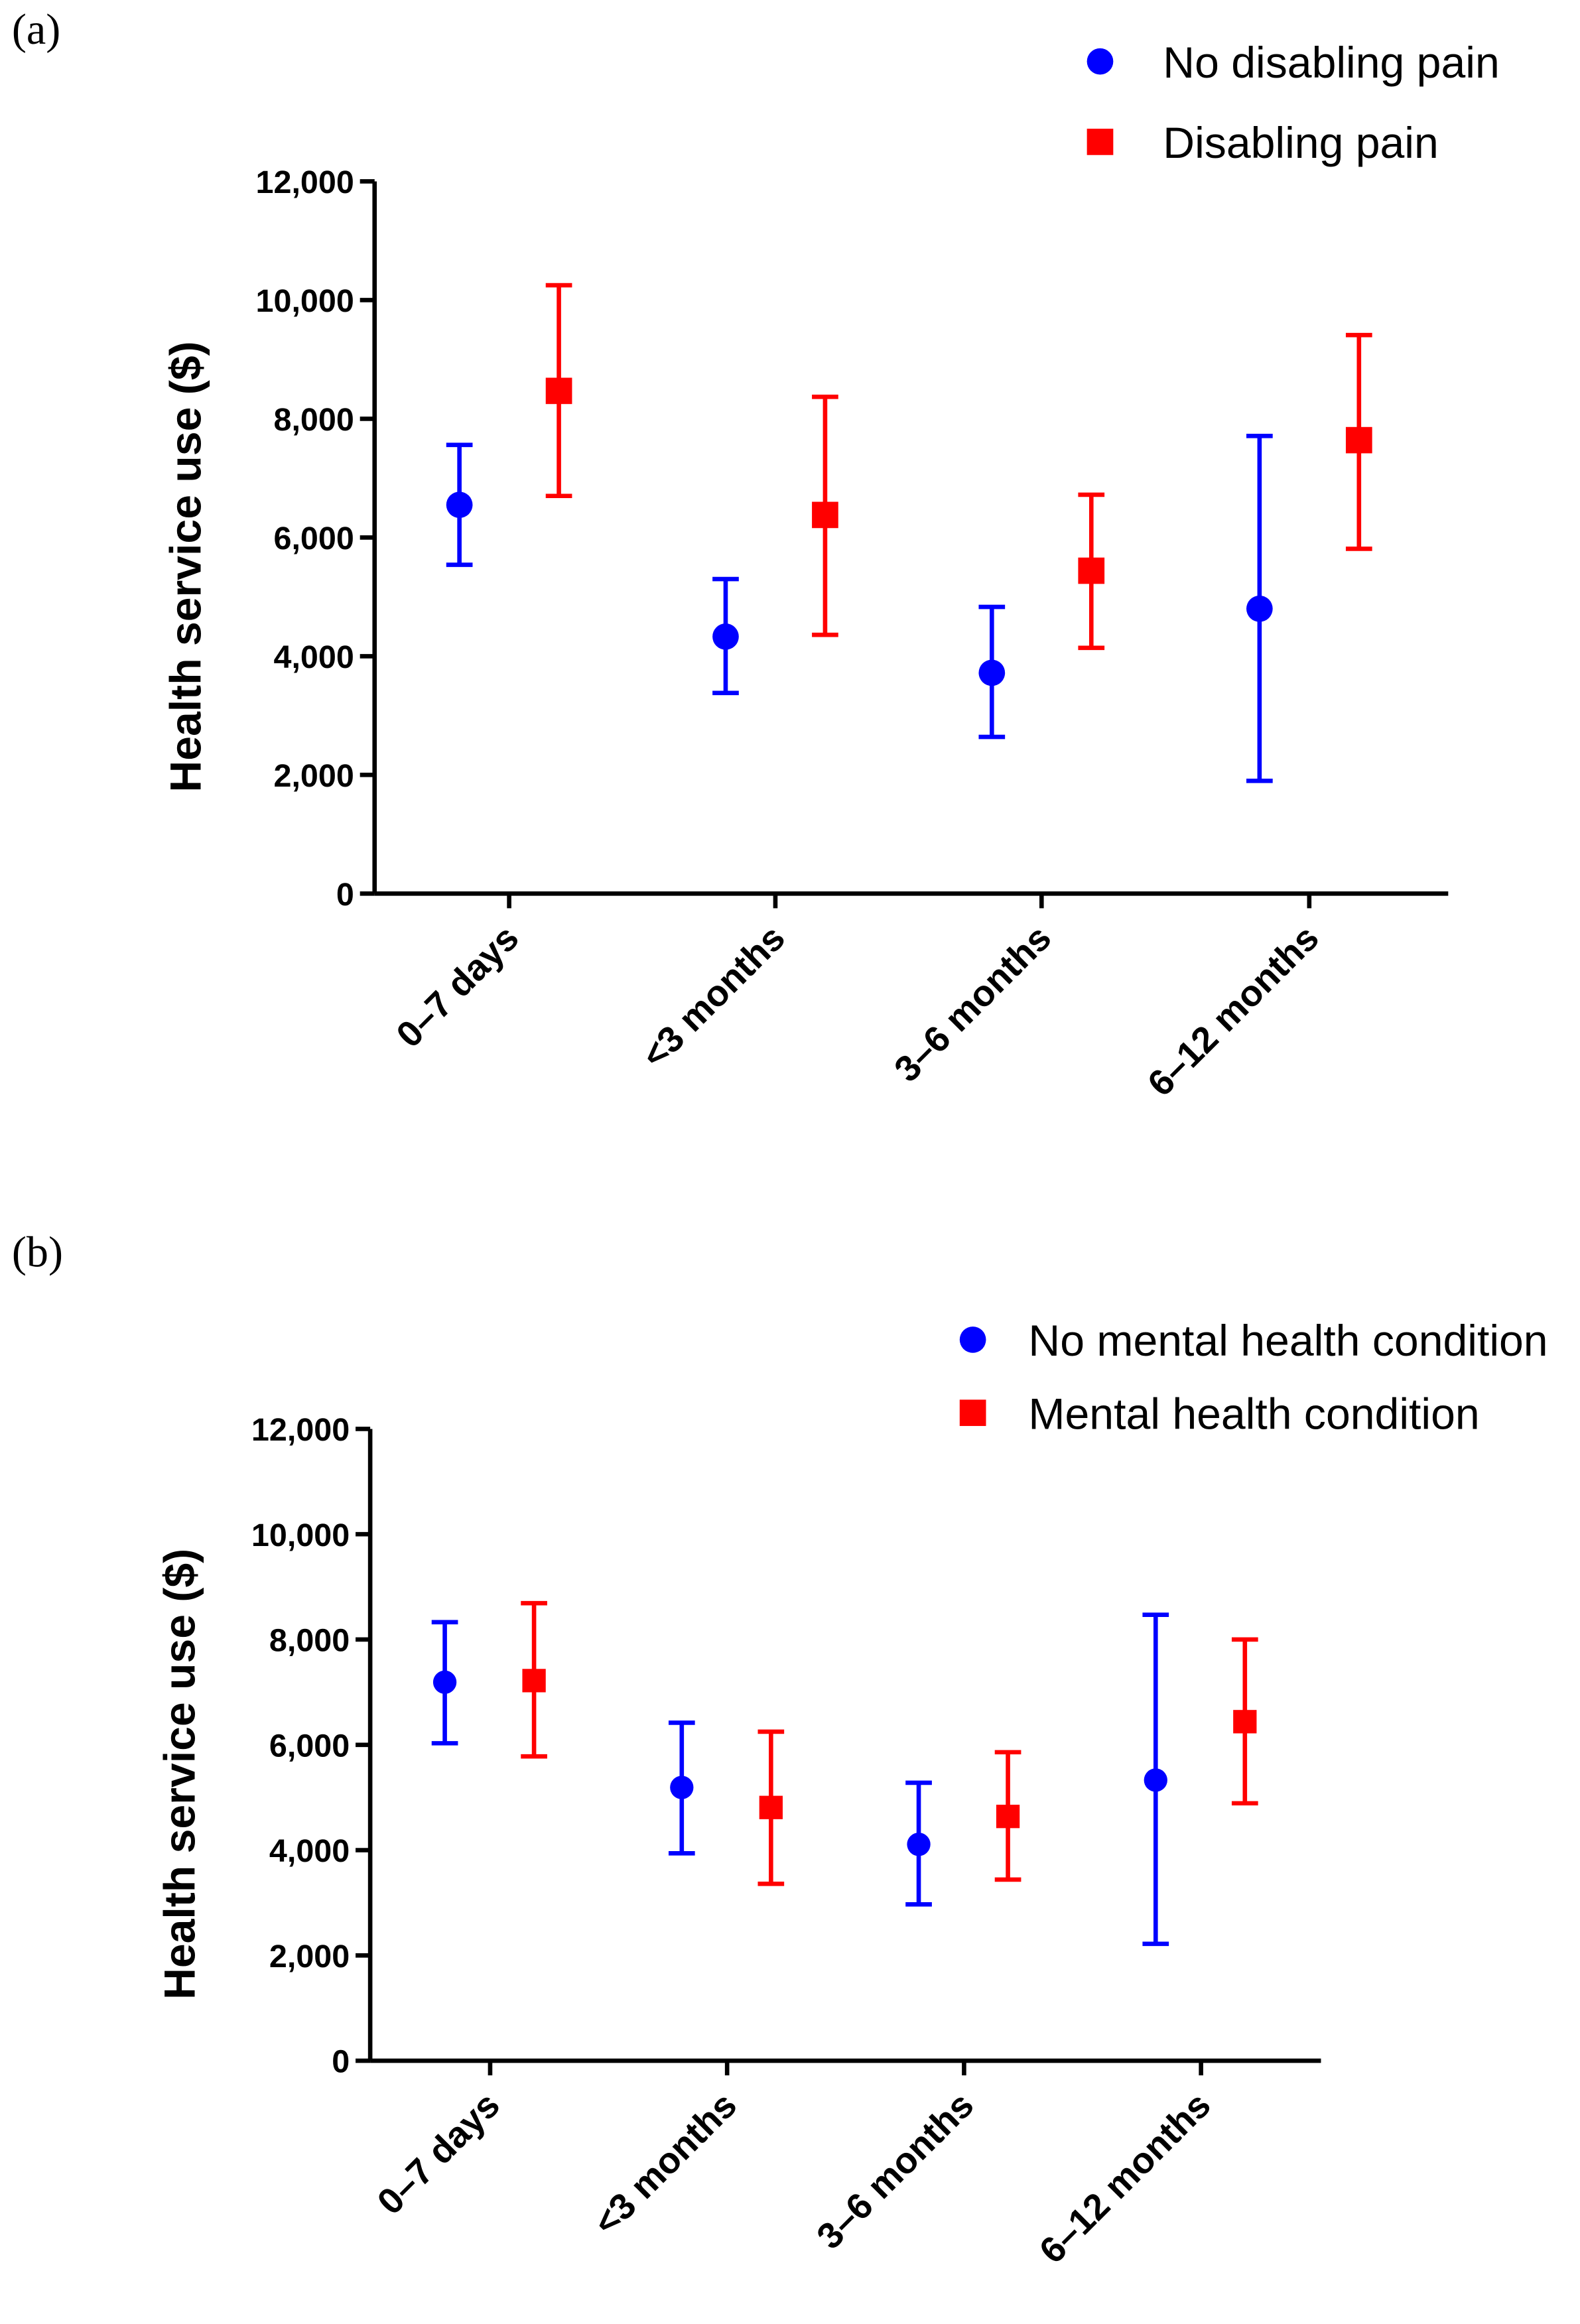 Image resolution: width=1580 pixels, height=2324 pixels. Describe the element at coordinates (300, 1535) in the screenshot. I see `chart-b-y-tick-label: 10,000` at that location.